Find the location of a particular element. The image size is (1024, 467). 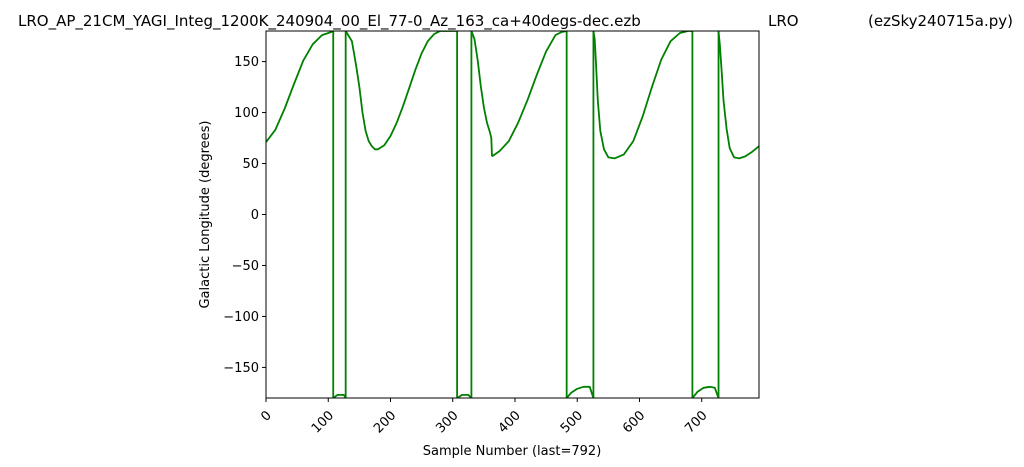

x-tick-label: 300 is located at coordinates (447, 422).